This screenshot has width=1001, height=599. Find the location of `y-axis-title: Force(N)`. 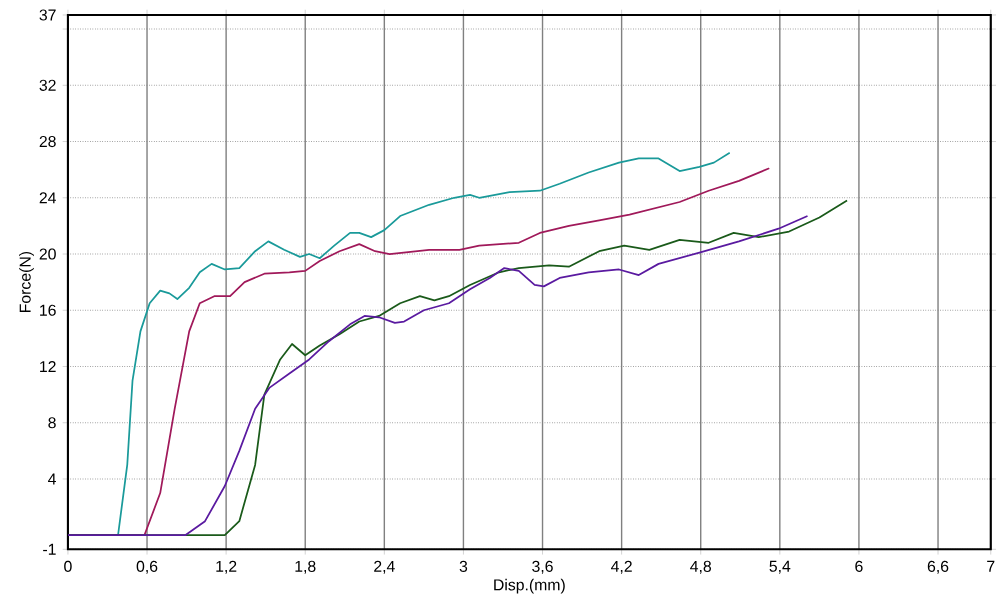

y-axis-title: Force(N) is located at coordinates (26, 281).